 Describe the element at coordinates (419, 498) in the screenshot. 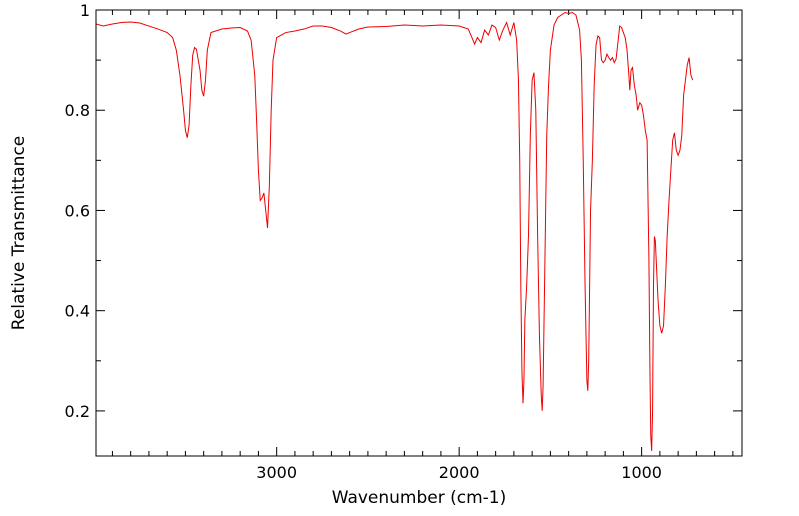

I see `x-axis-title: Wavenumber (cm-1)` at that location.